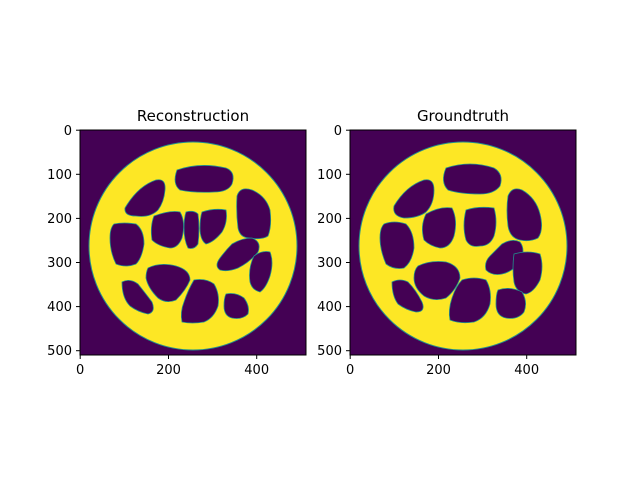 This screenshot has height=480, width=640. Describe the element at coordinates (193, 116) in the screenshot. I see `reconstruction-title: Reconstruction` at that location.